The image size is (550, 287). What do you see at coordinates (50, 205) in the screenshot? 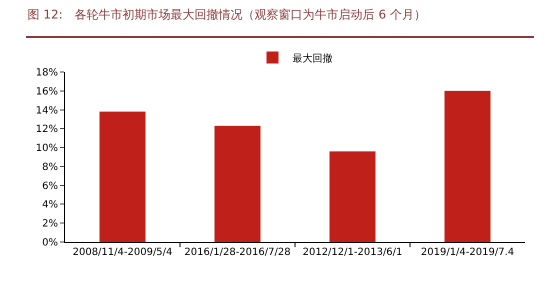
I see `y-tick-label: 4%` at bounding box center [50, 205].